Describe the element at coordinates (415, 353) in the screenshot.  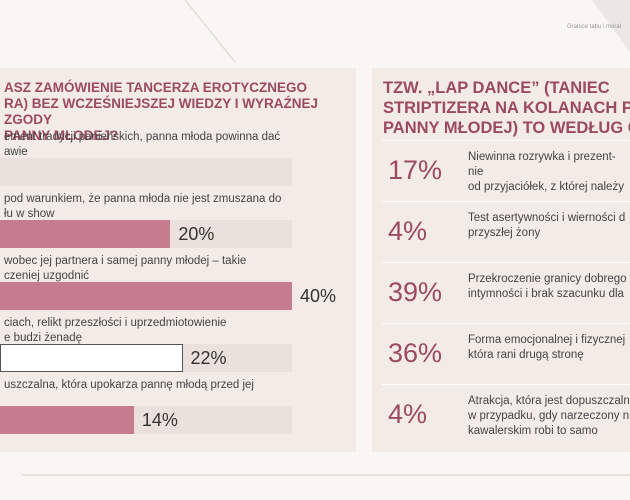
I see `stat-value: 36%` at that location.